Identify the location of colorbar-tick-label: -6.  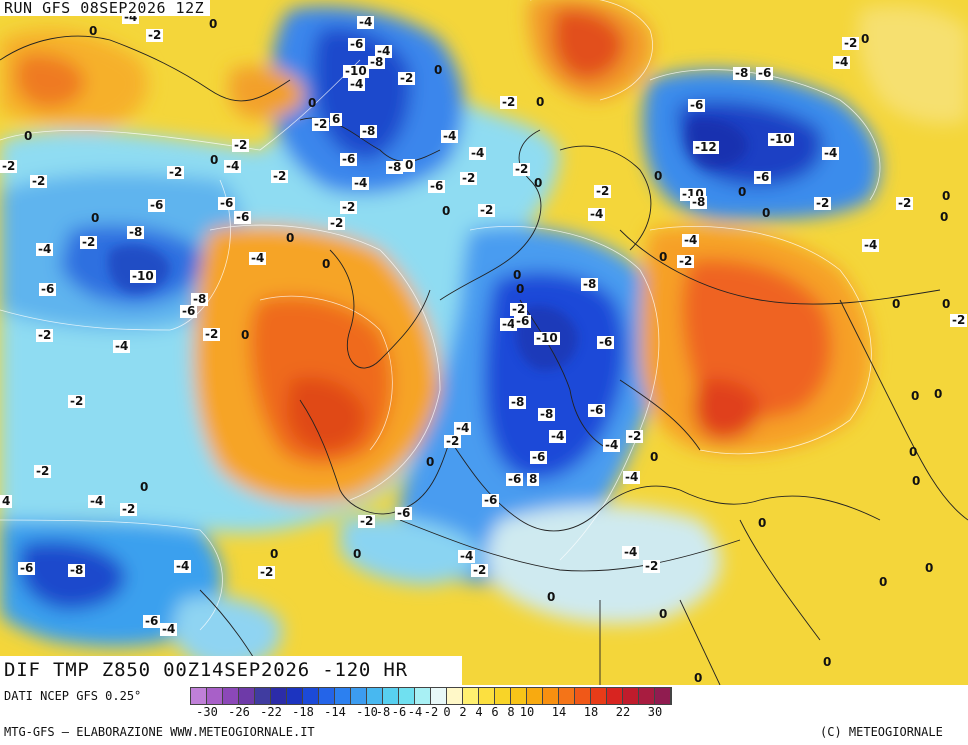
(399, 712).